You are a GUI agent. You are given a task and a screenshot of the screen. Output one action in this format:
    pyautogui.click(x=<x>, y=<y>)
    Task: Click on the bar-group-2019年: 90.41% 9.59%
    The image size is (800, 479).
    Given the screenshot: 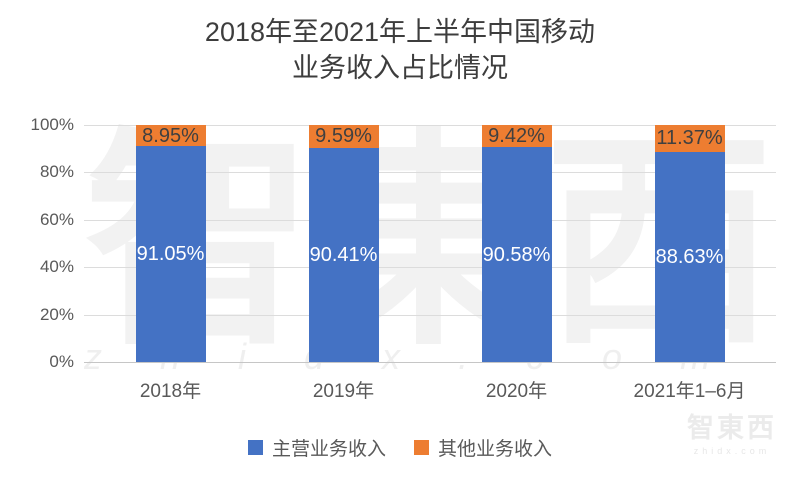 What is the action you would take?
    pyautogui.click(x=343, y=243)
    